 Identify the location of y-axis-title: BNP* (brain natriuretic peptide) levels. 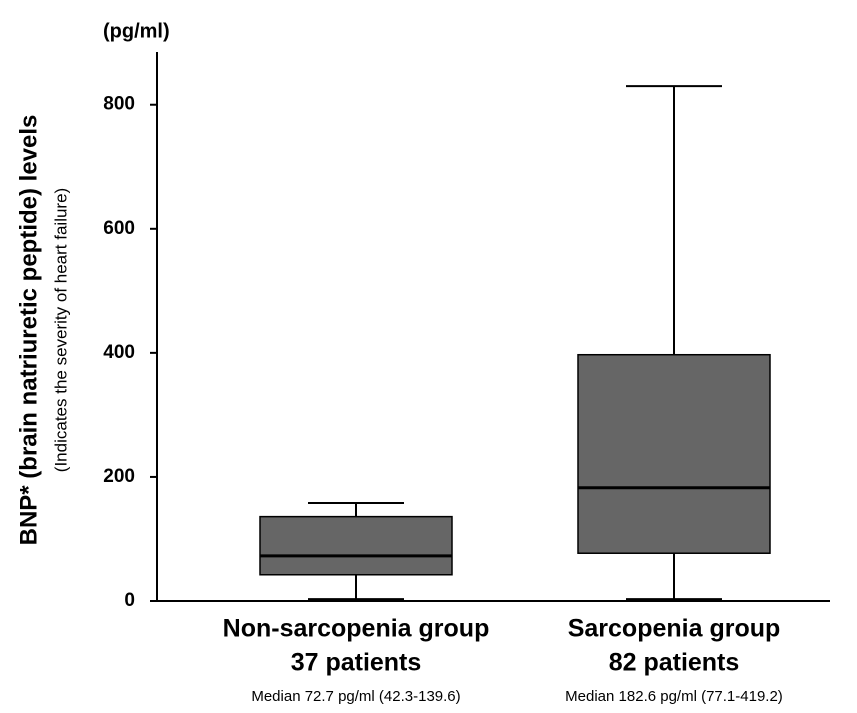
(28, 330).